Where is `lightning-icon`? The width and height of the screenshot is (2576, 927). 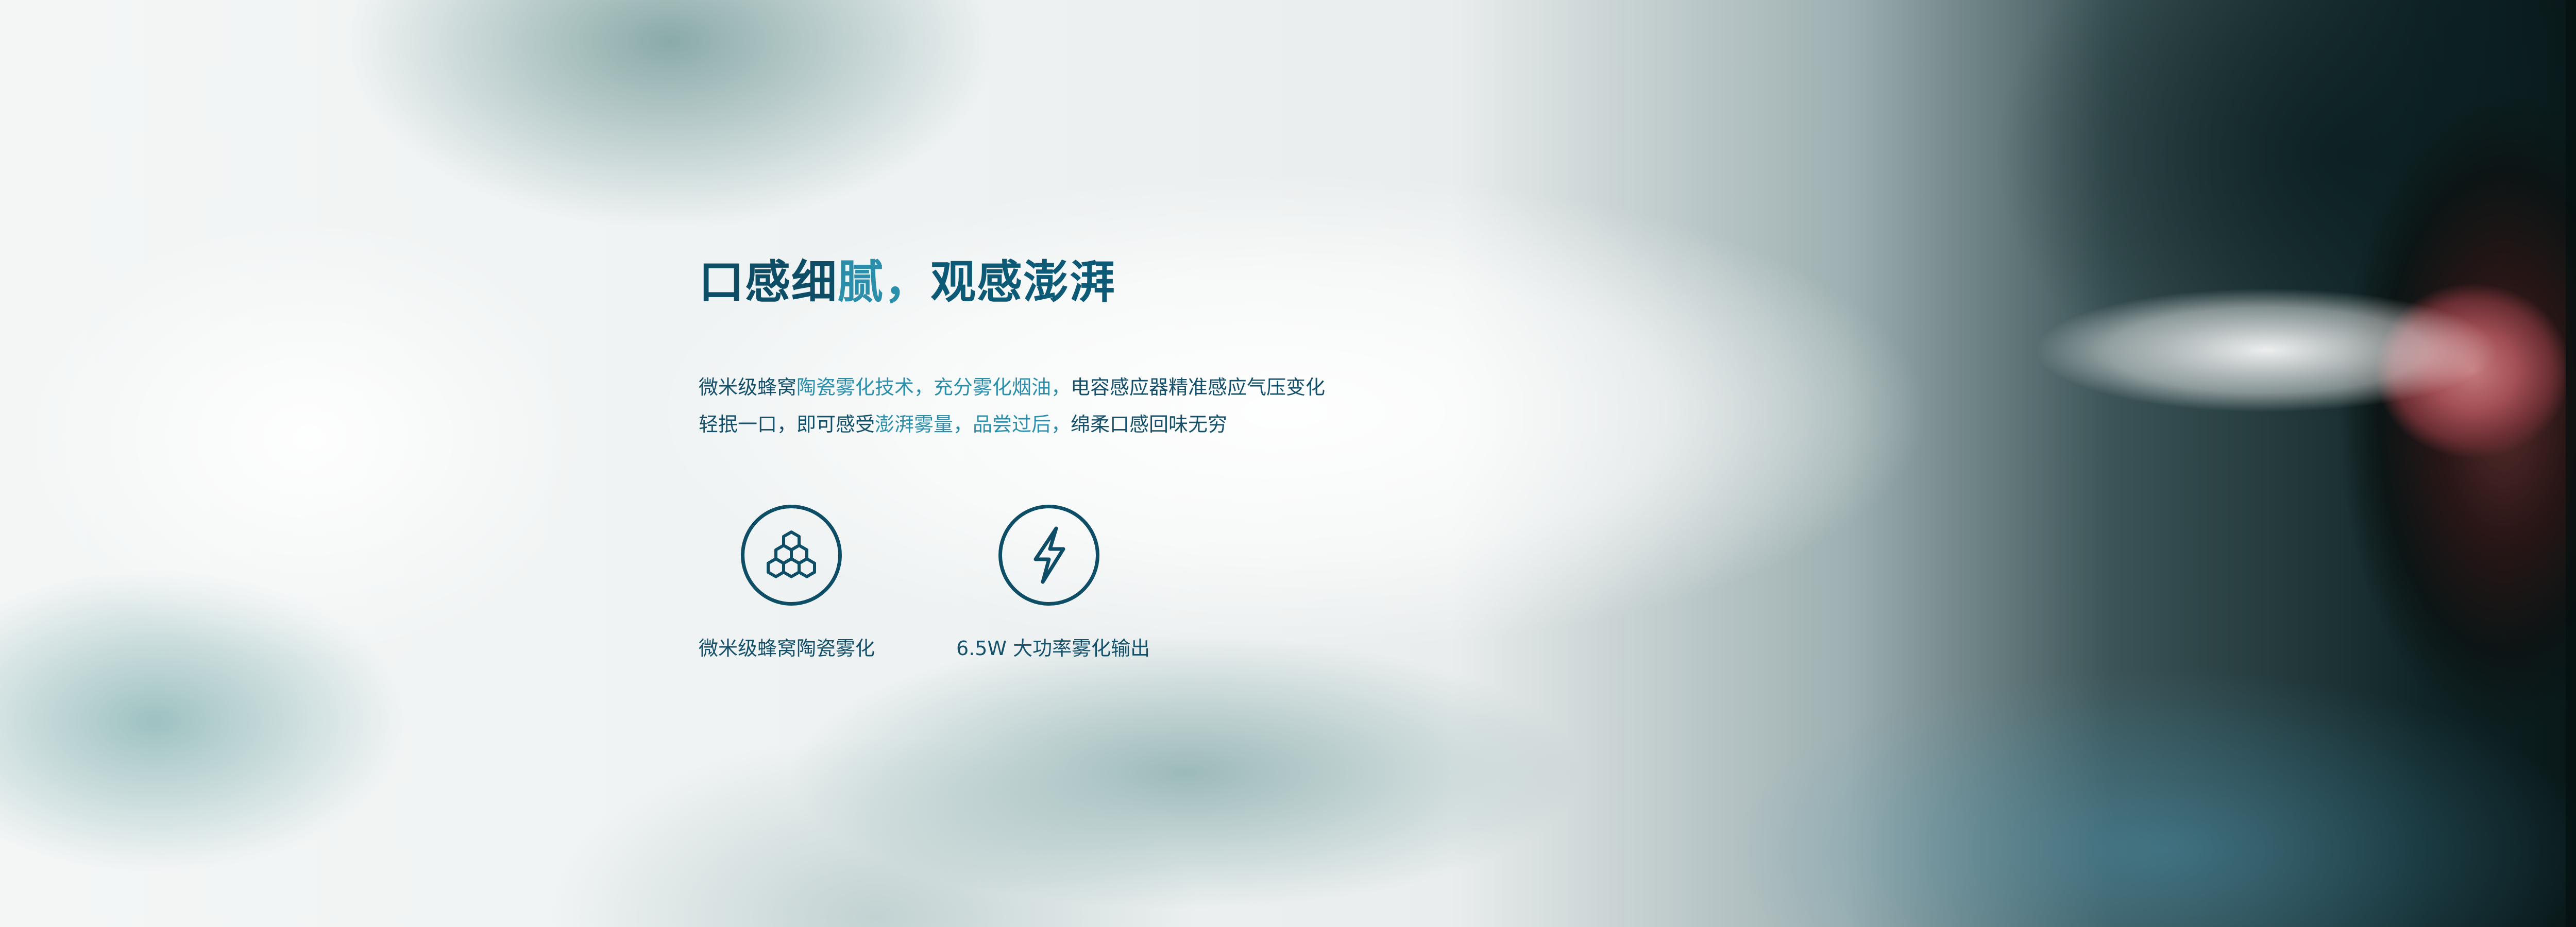
lightning-icon is located at coordinates (1048, 555).